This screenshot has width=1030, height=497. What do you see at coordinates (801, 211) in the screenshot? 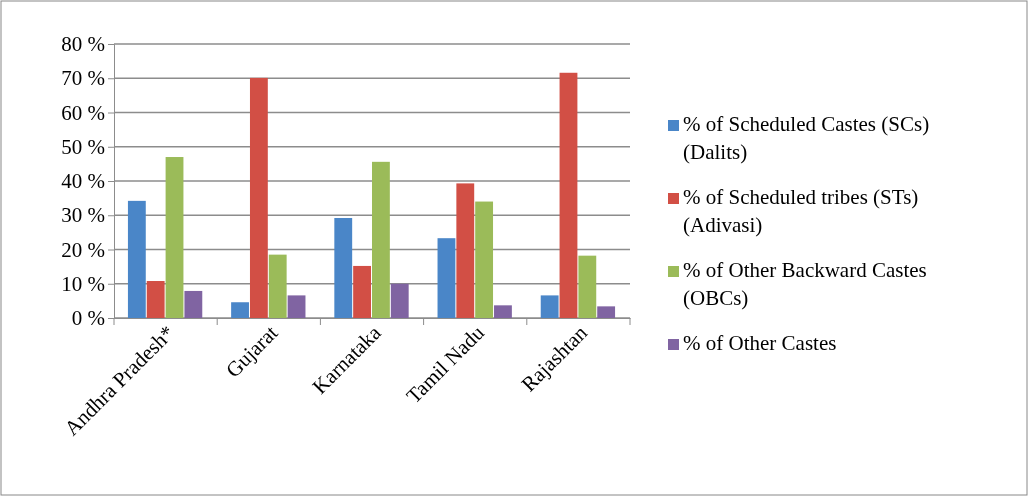
I see `legend-label: % of Scheduled tribes (STs) (Adivasi)` at bounding box center [801, 211].